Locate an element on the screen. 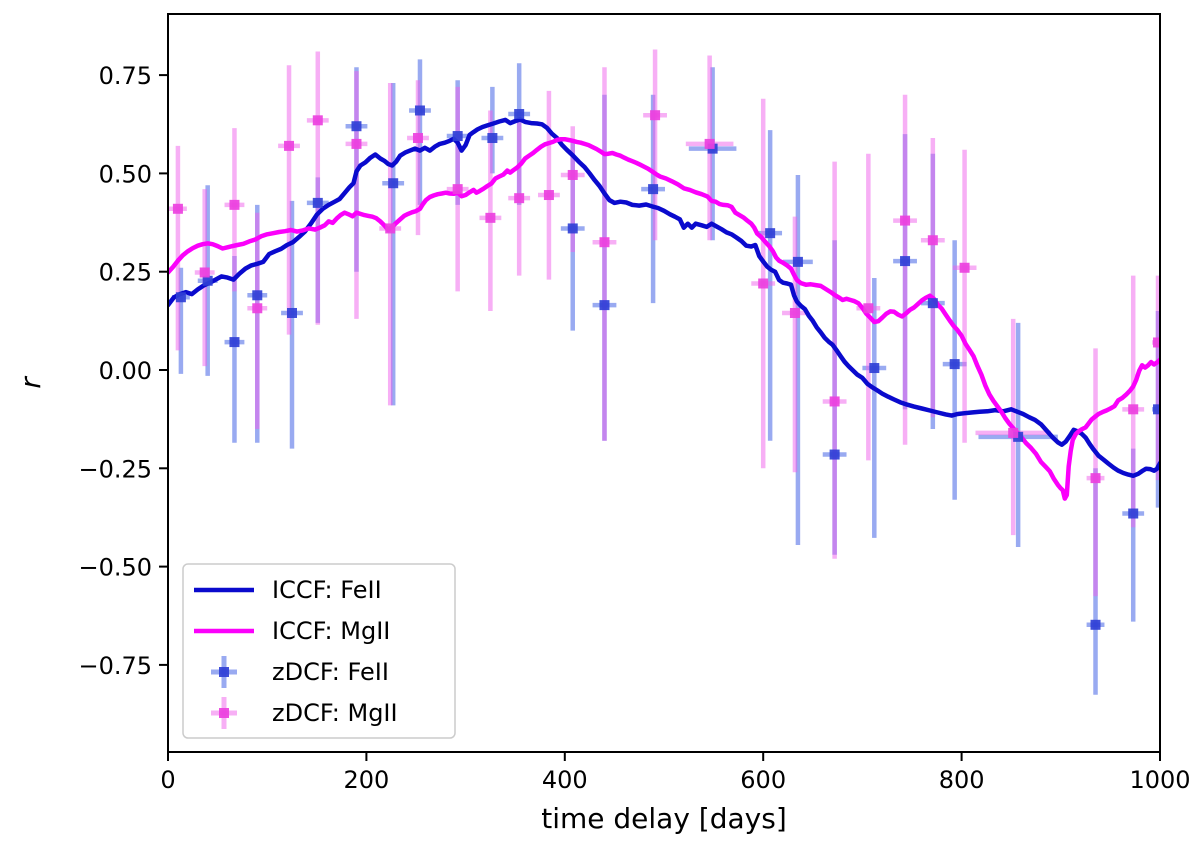  legend-label: zDCF: FeII is located at coordinates (330, 672).